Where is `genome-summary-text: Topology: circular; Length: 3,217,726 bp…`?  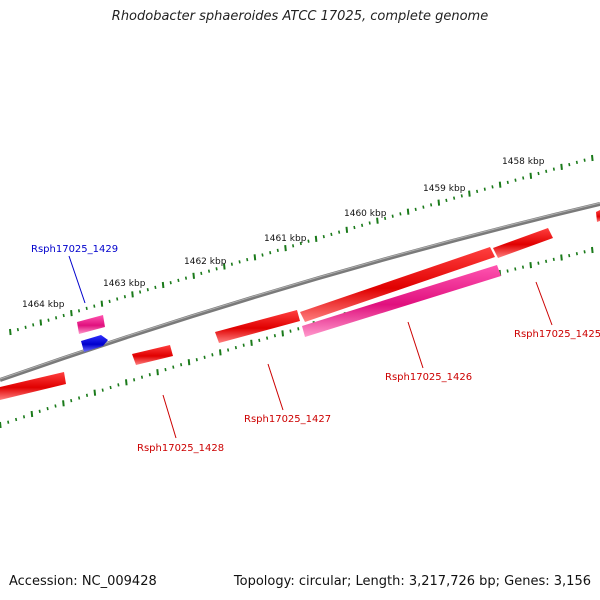
genome-summary-text: Topology: circular; Length: 3,217,726 bp… is located at coordinates (412, 581).